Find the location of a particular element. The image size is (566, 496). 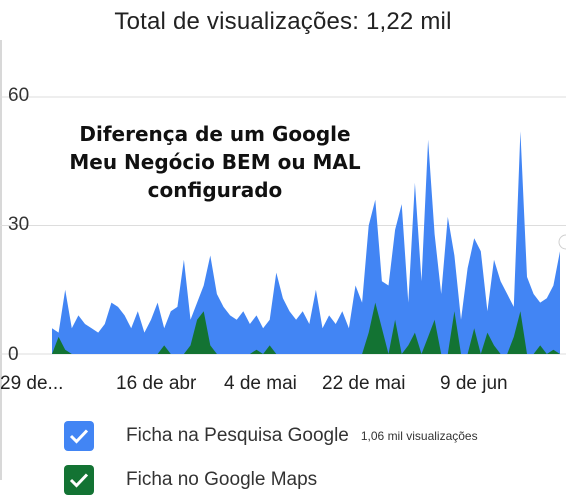

legend-item-google-maps: Ficha no Google Maps is located at coordinates (196, 480).